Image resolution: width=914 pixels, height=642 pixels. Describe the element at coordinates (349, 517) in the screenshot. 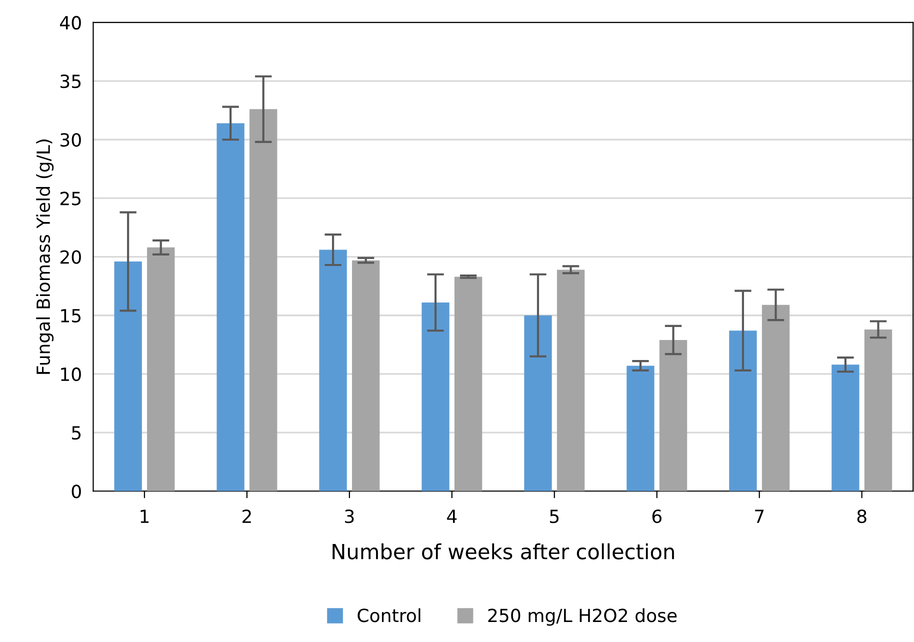

I see `x-tick-label: 3` at that location.